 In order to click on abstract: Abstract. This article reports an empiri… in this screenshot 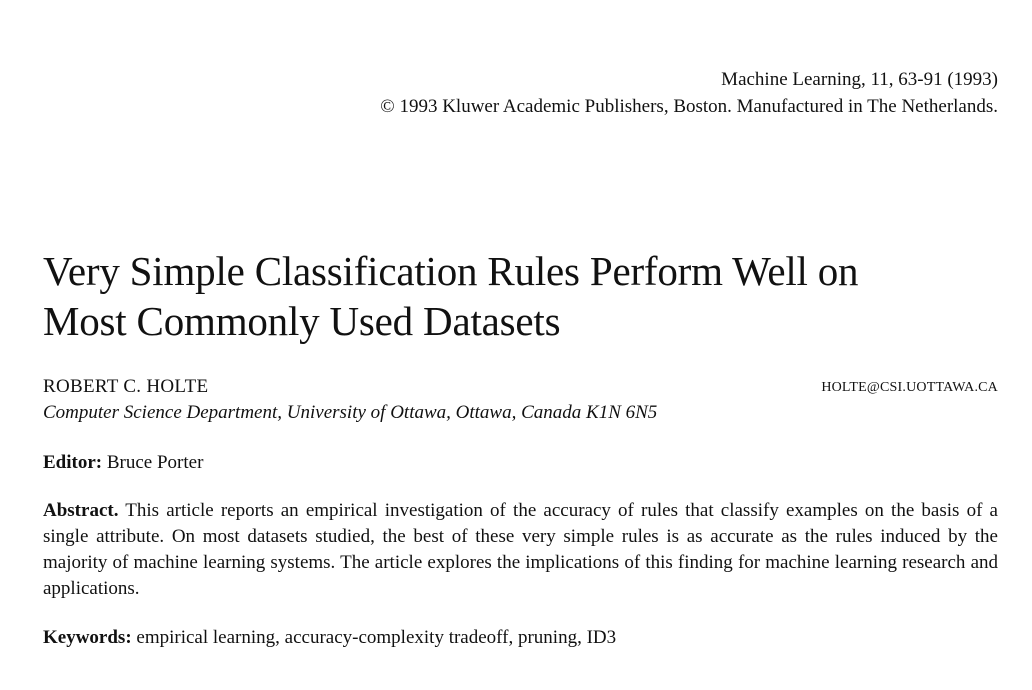, I will do `click(520, 550)`.